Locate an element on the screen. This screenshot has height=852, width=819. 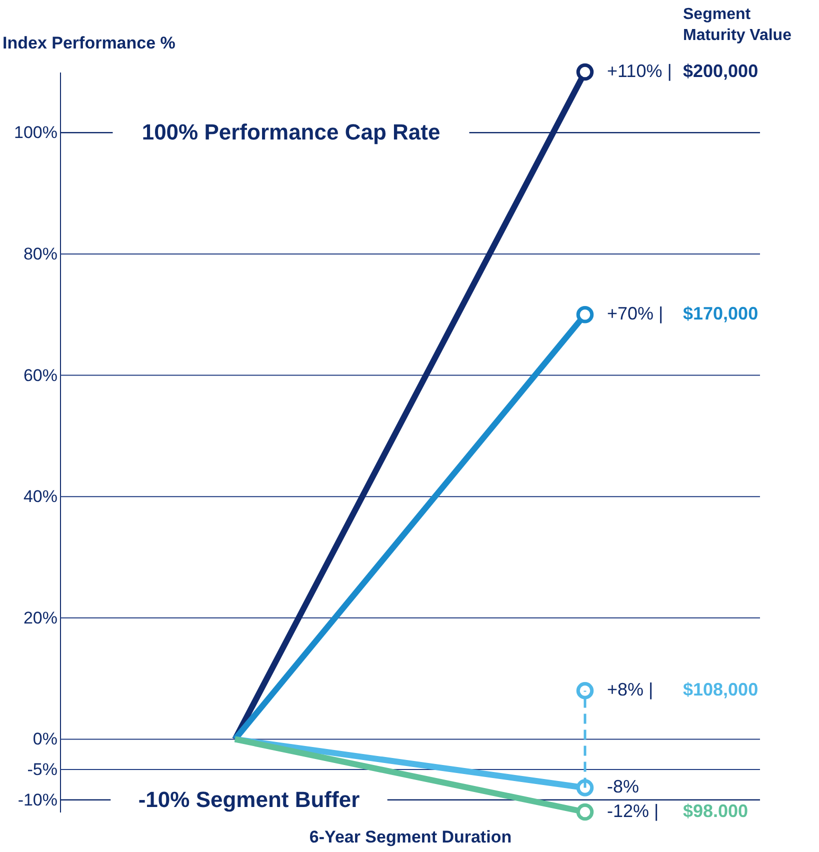
ref-line-label: 100% Performance Cap Rate is located at coordinates (291, 132).